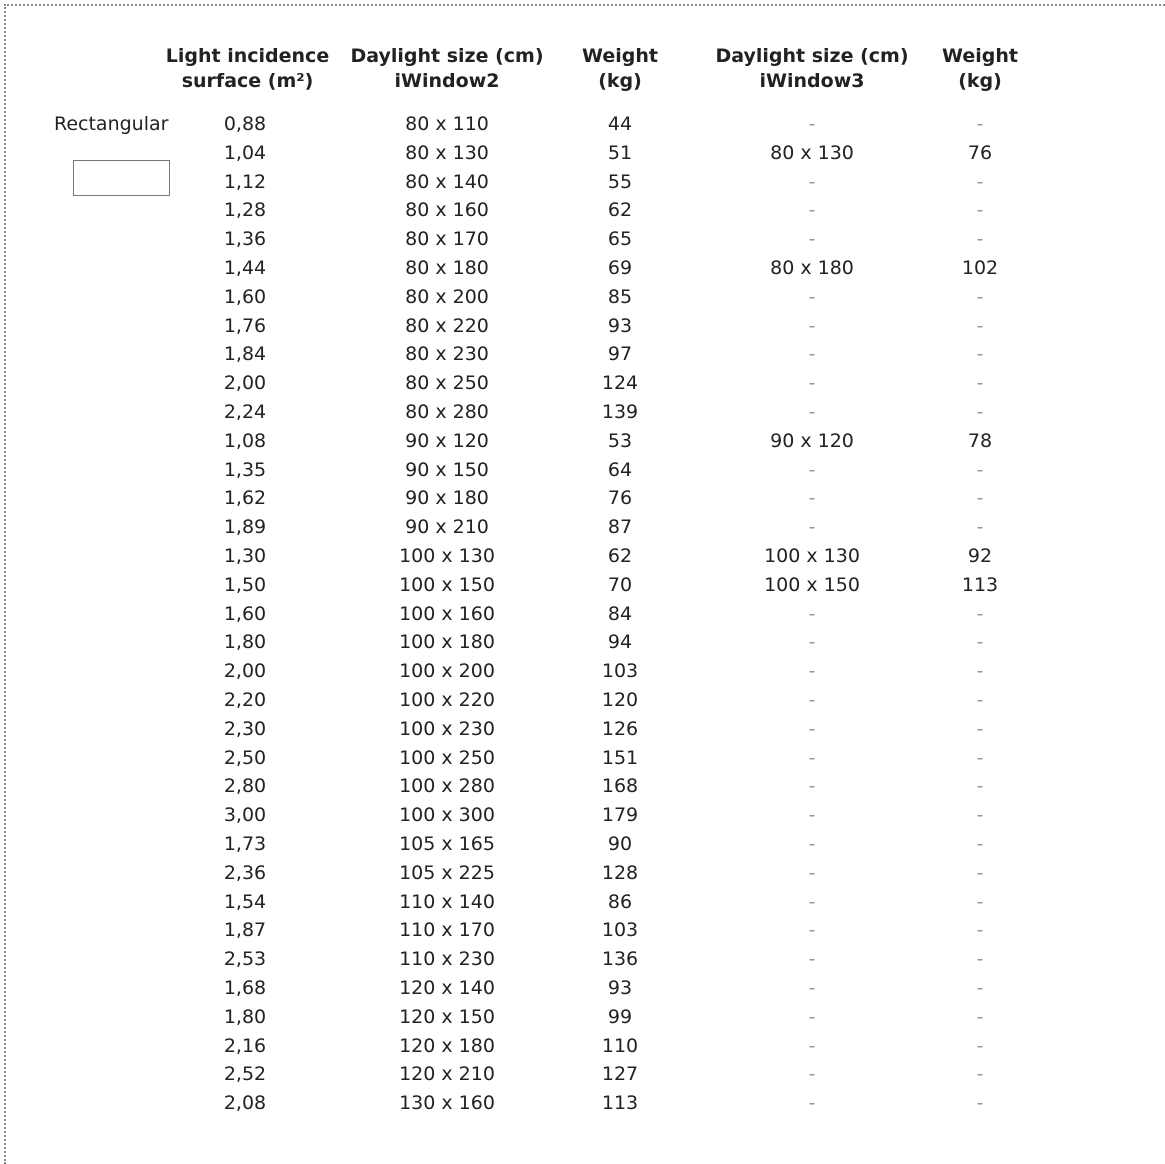  I want to click on header-weight-iwindow3: Weight (kg), so click(980, 69).